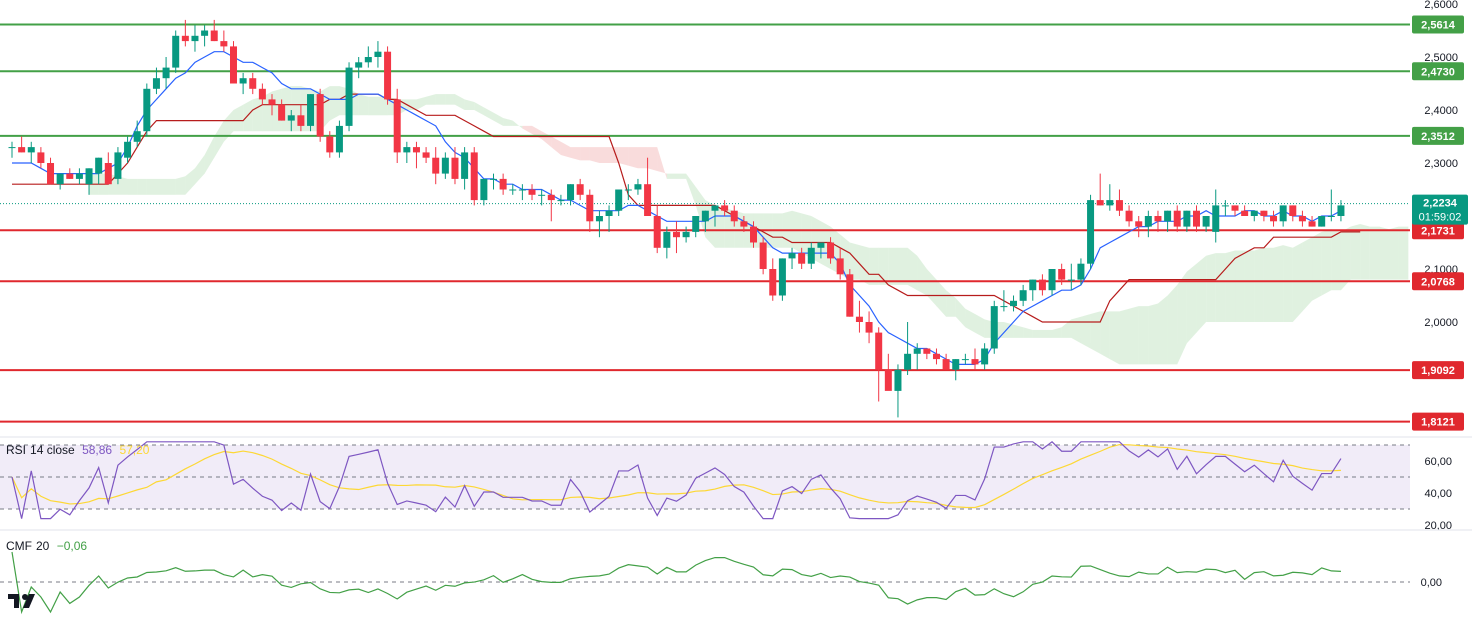  Describe the element at coordinates (1438, 526) in the screenshot. I see `rsi-tick-label: 20,00` at that location.